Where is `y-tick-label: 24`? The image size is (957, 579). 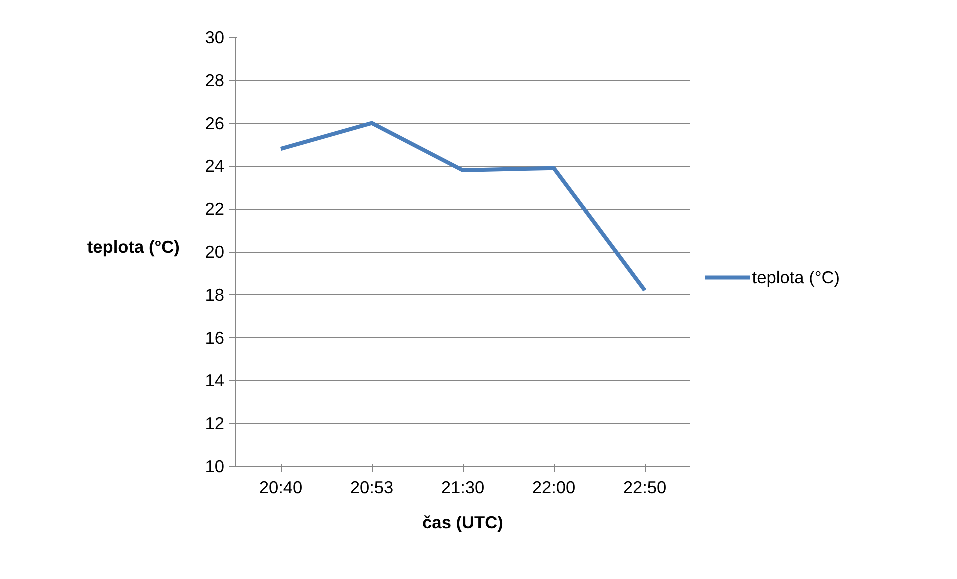
y-tick-label: 24 is located at coordinates (215, 166).